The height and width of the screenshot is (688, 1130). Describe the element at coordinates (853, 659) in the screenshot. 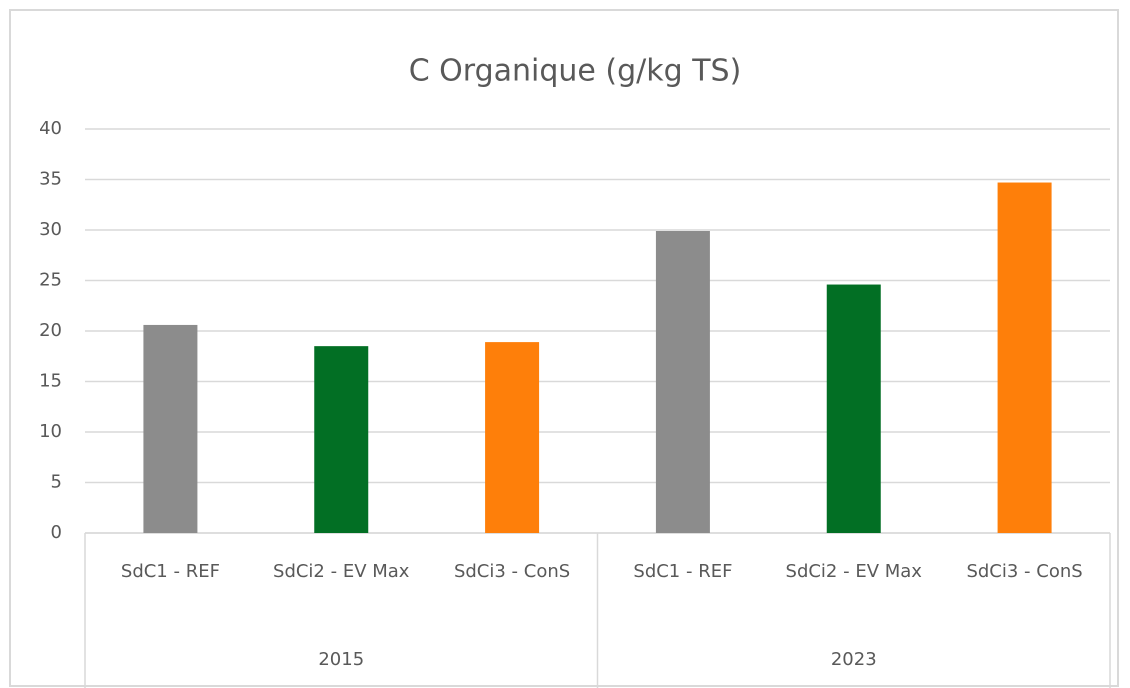

I see `group-label: 2023` at that location.